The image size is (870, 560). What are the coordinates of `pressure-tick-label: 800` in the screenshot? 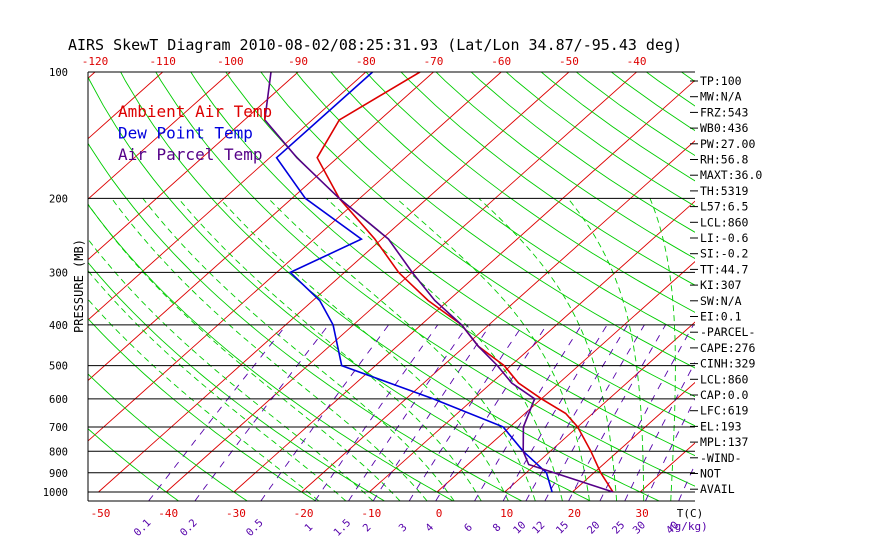 It's located at (58, 452).